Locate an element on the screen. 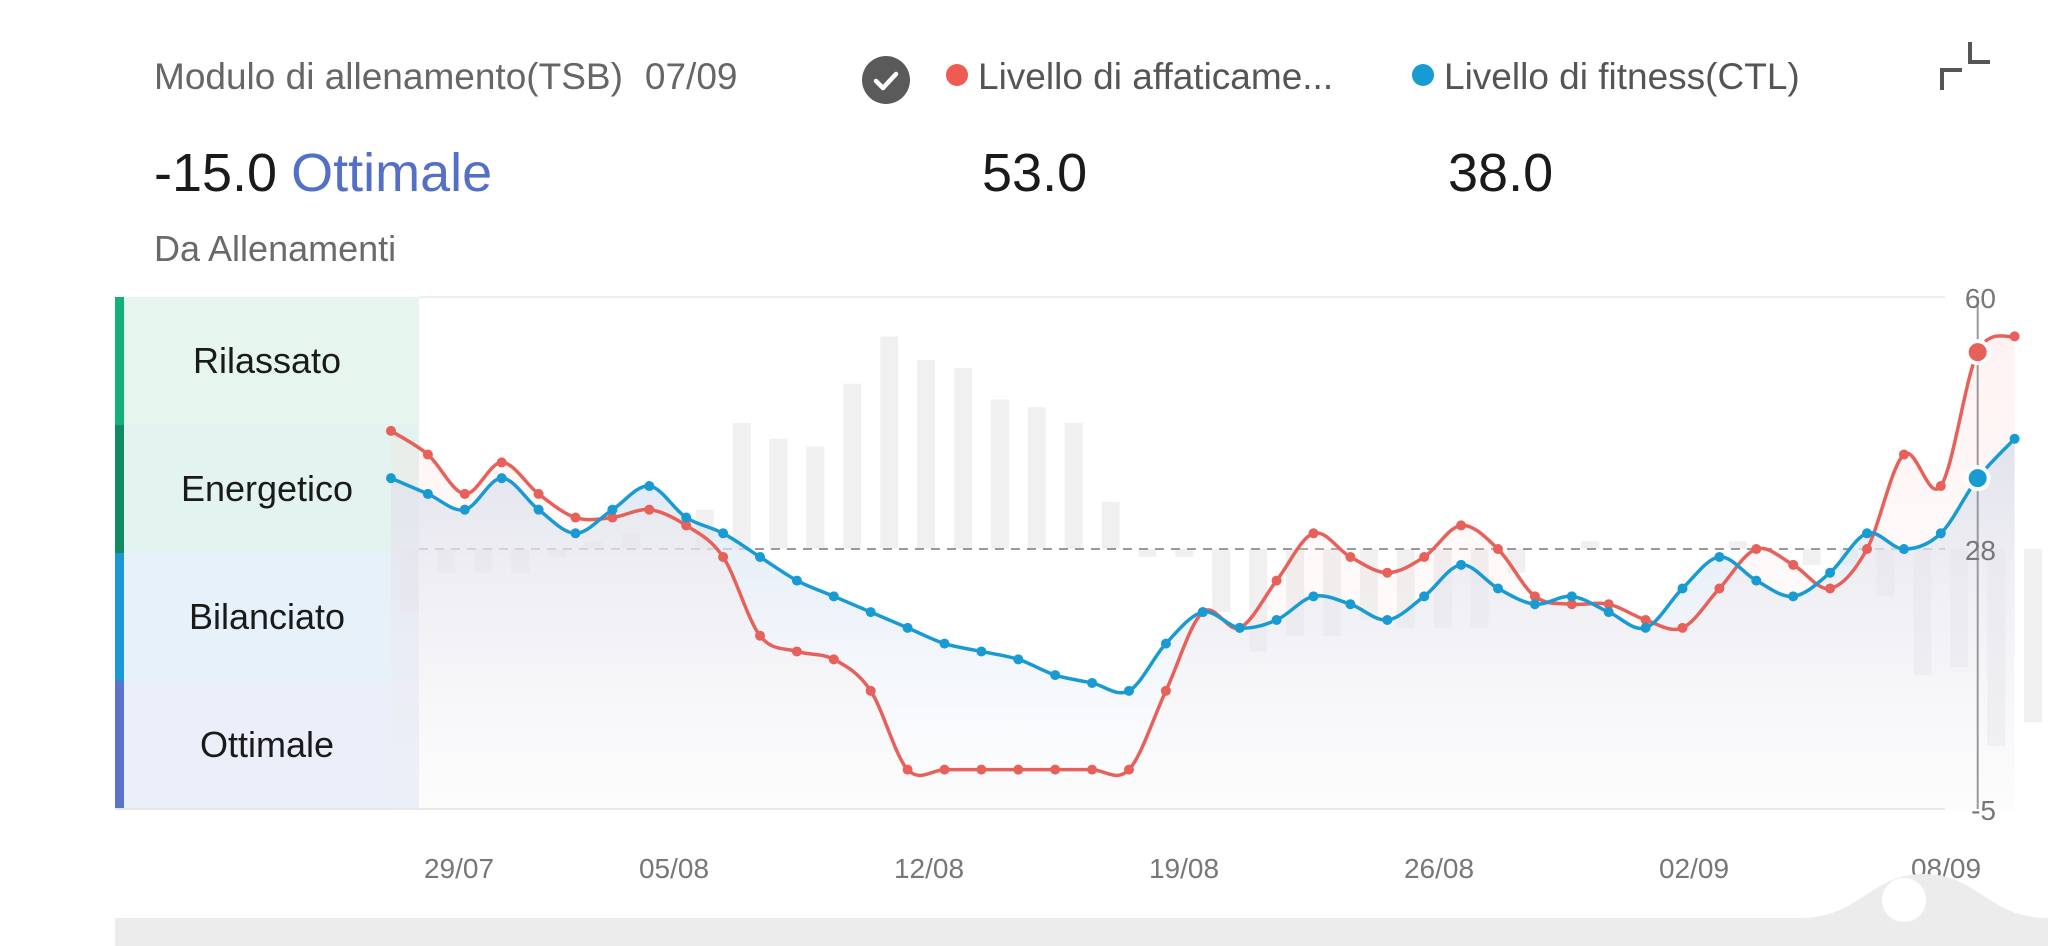  zone-ottimale: Ottimale is located at coordinates (267, 745).